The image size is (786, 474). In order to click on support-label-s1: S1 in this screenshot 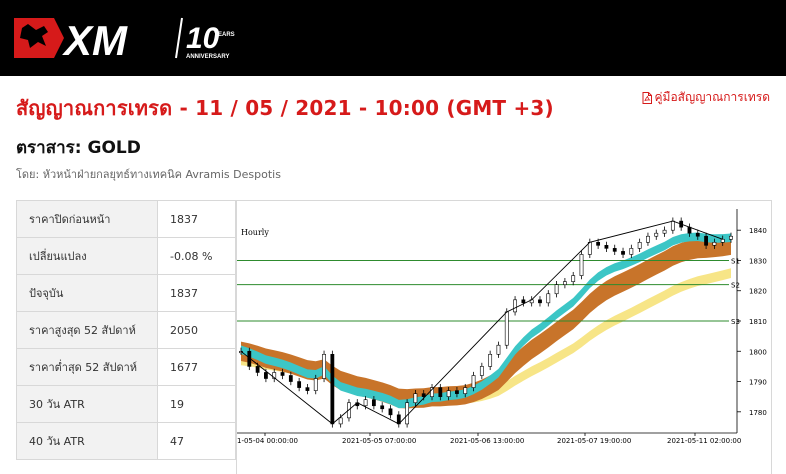, I will do `click(735, 261)`.